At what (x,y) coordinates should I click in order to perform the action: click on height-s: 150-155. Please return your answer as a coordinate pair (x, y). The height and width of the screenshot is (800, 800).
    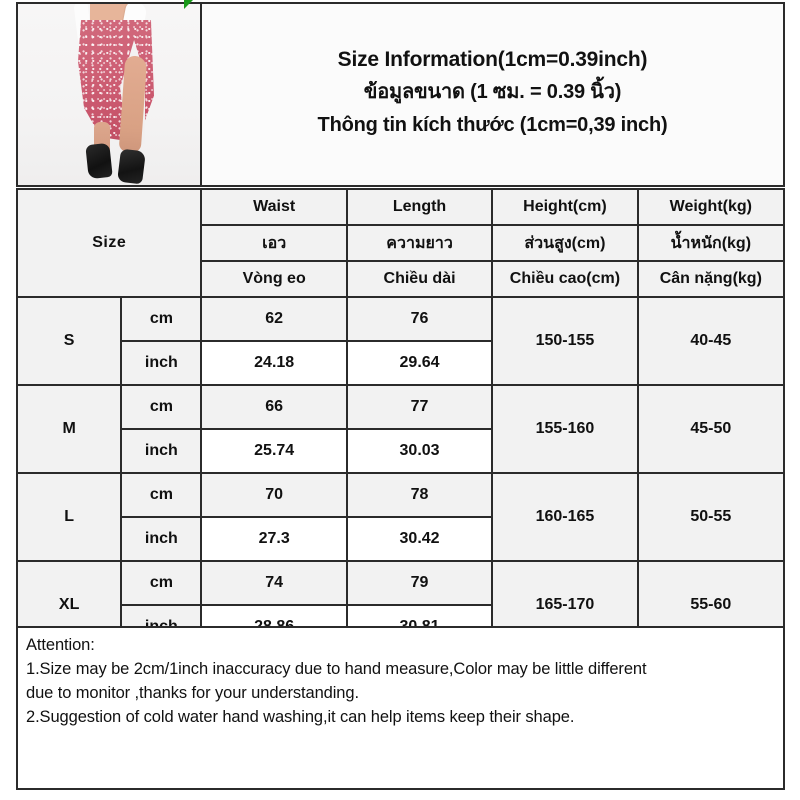
    Looking at the image, I should click on (565, 341).